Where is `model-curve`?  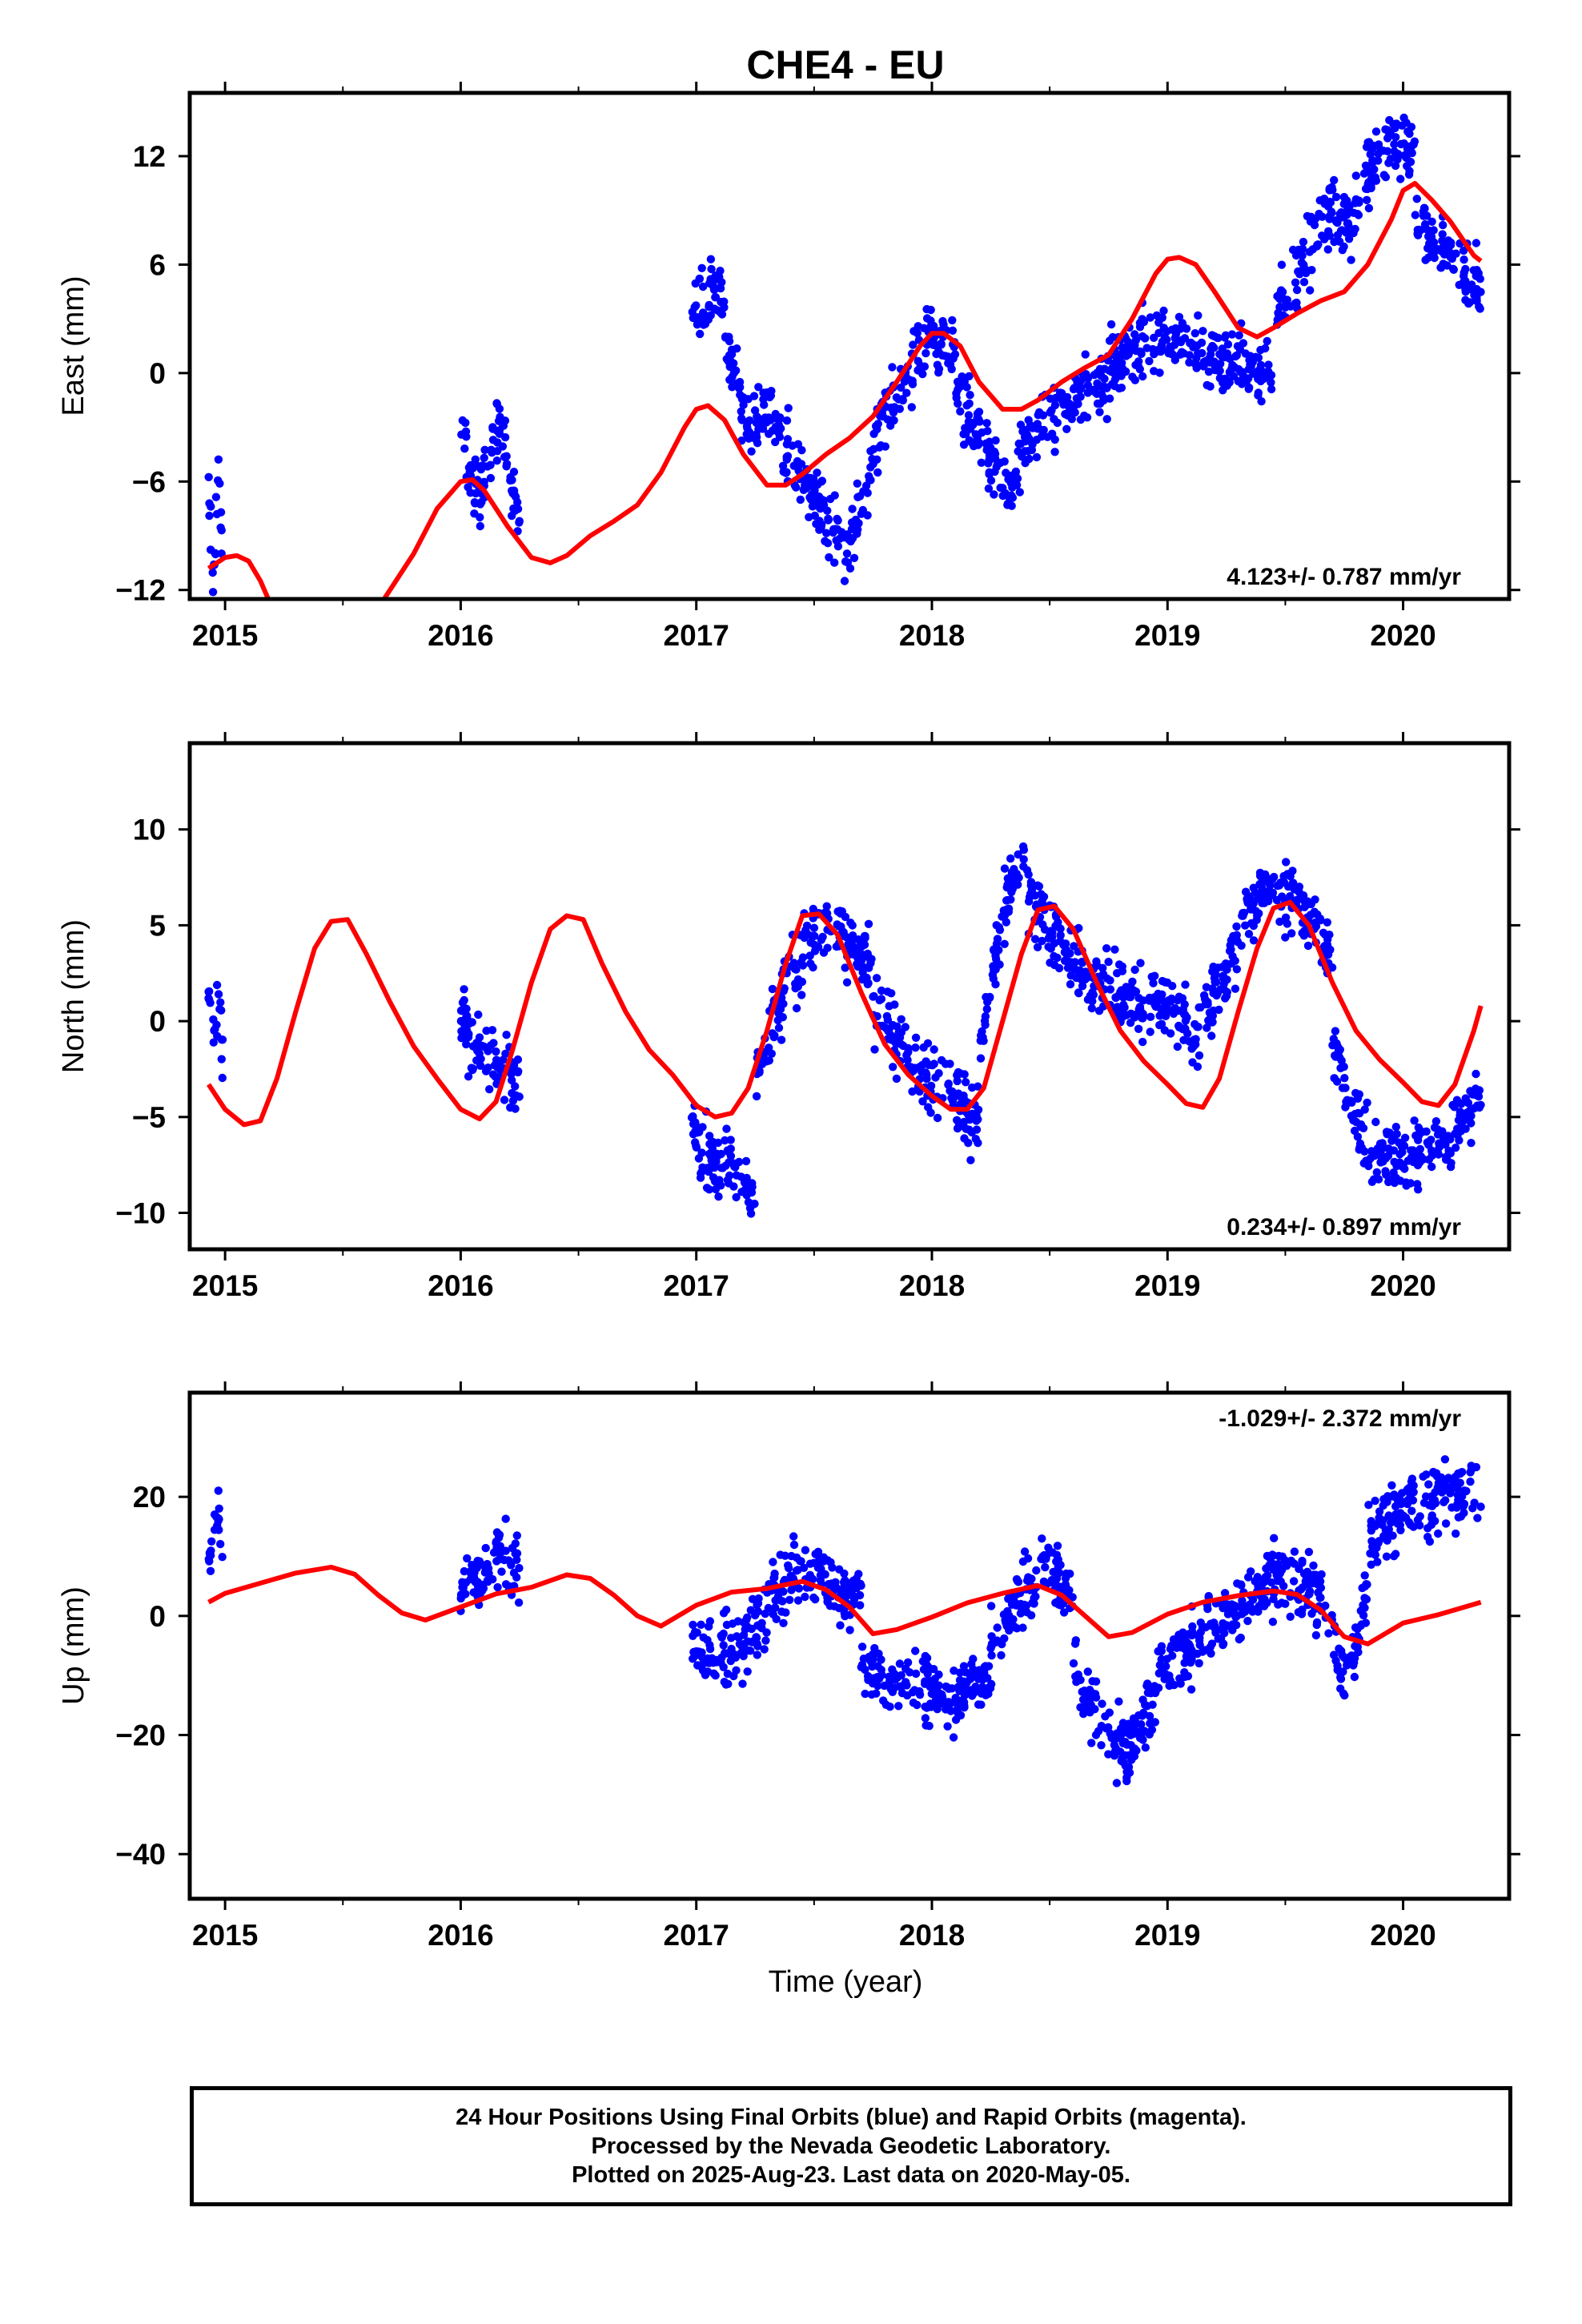
model-curve is located at coordinates (845, 389).